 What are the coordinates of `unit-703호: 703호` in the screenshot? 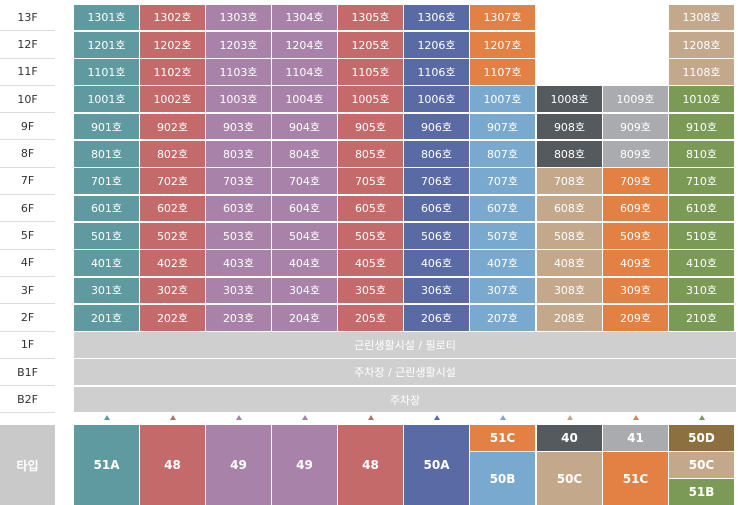 It's located at (238, 181).